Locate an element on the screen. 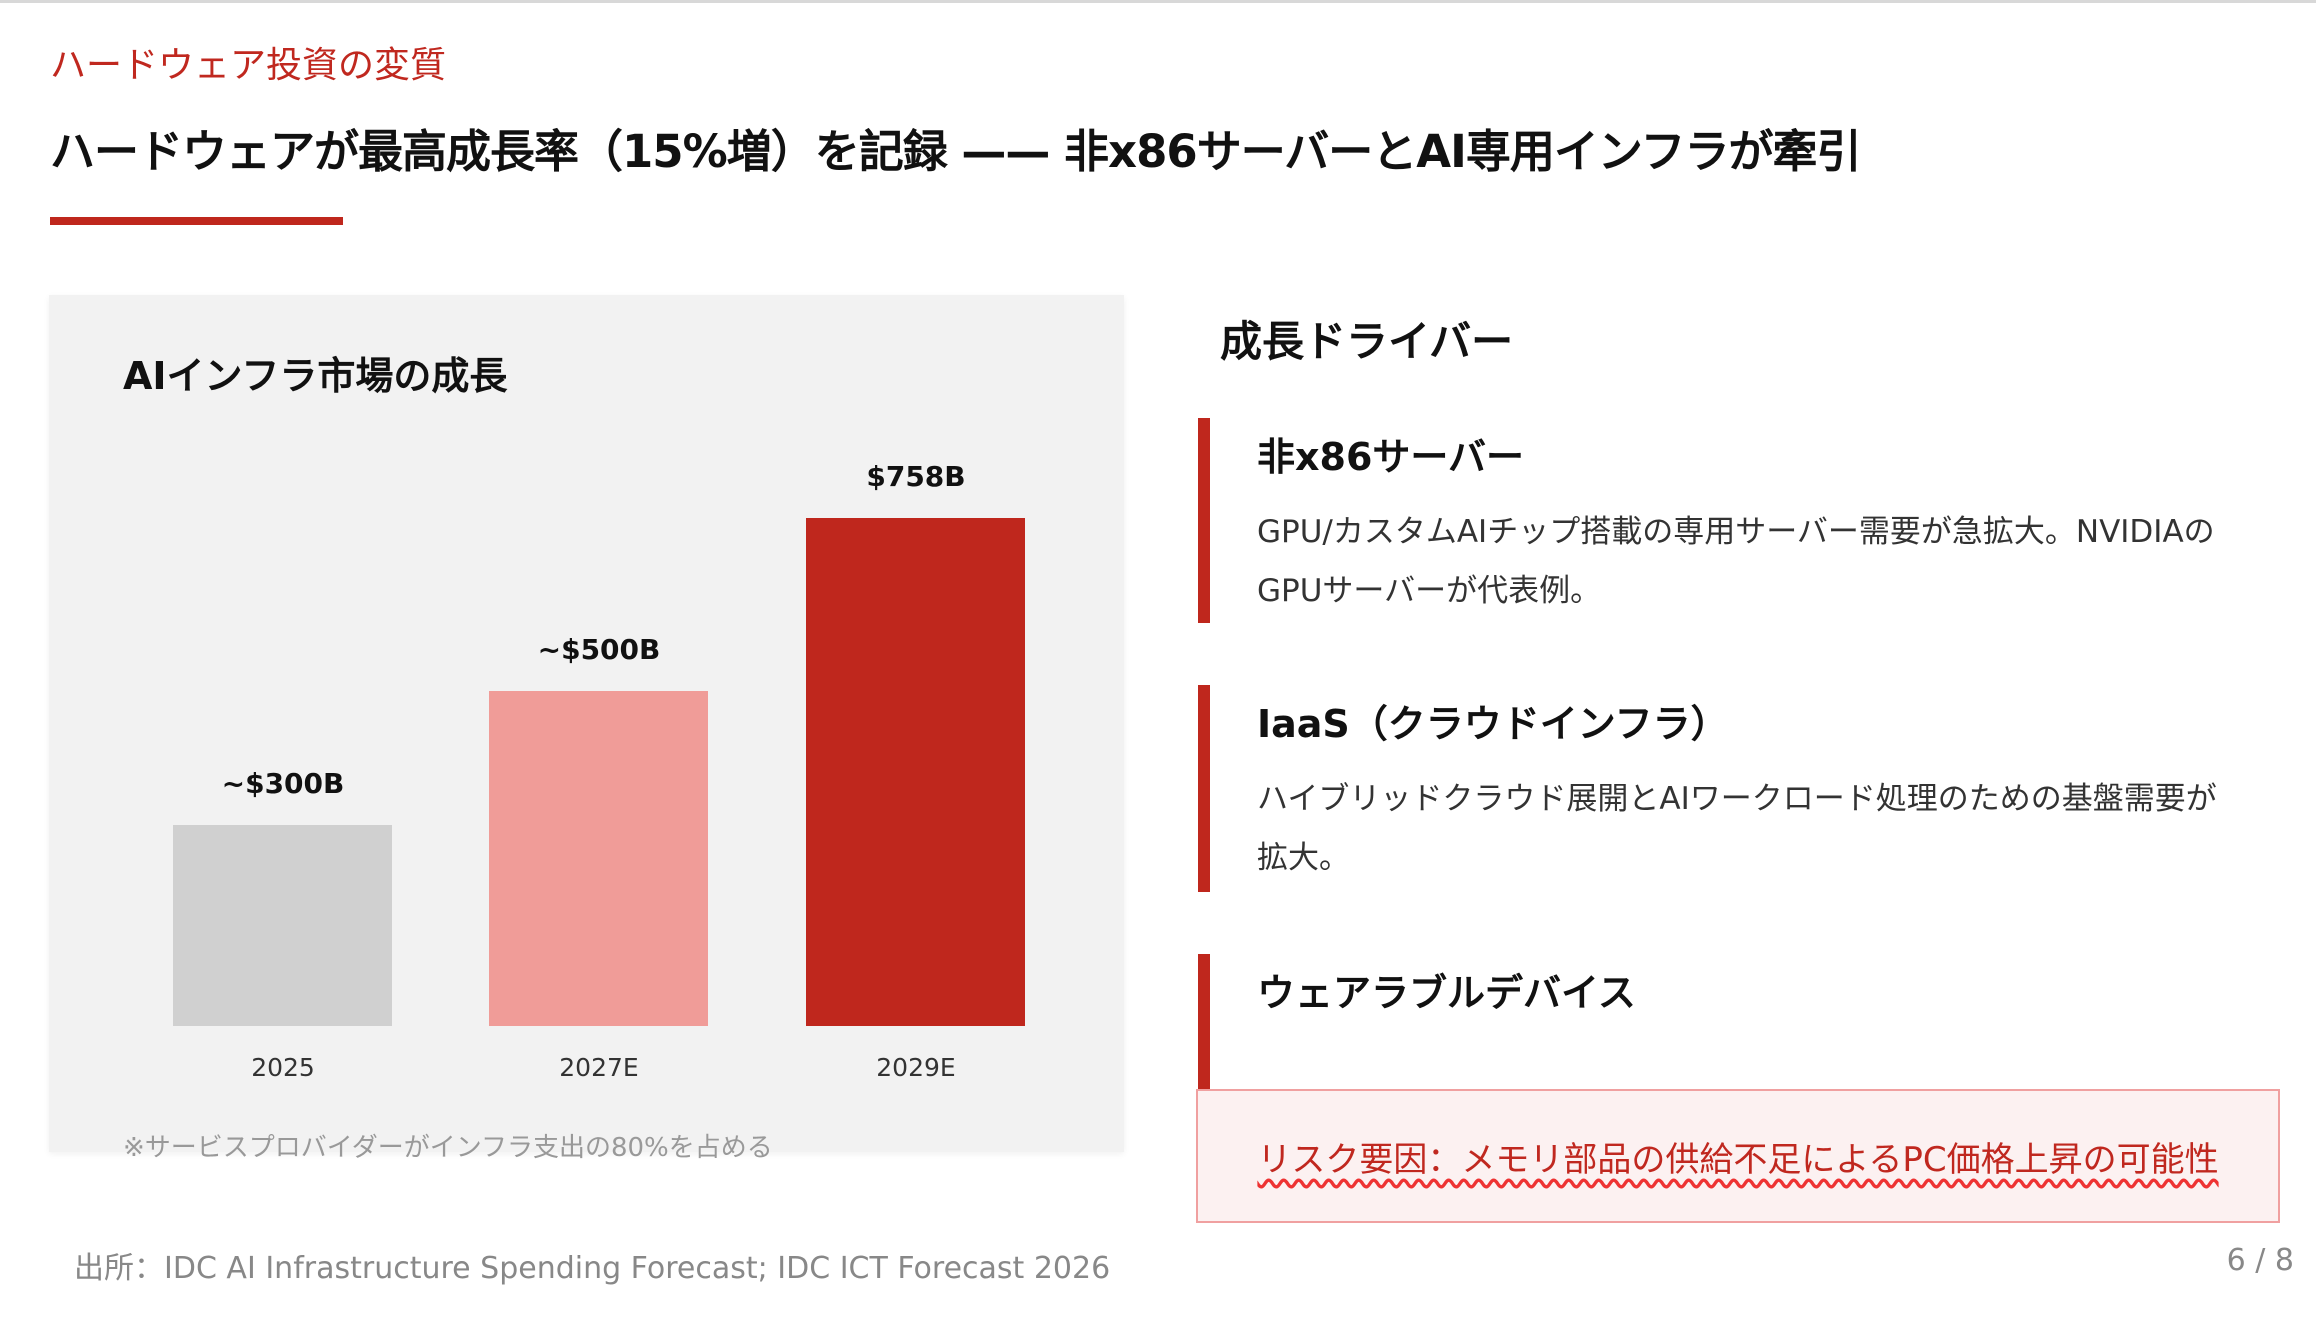  top-border is located at coordinates (1158, 1).